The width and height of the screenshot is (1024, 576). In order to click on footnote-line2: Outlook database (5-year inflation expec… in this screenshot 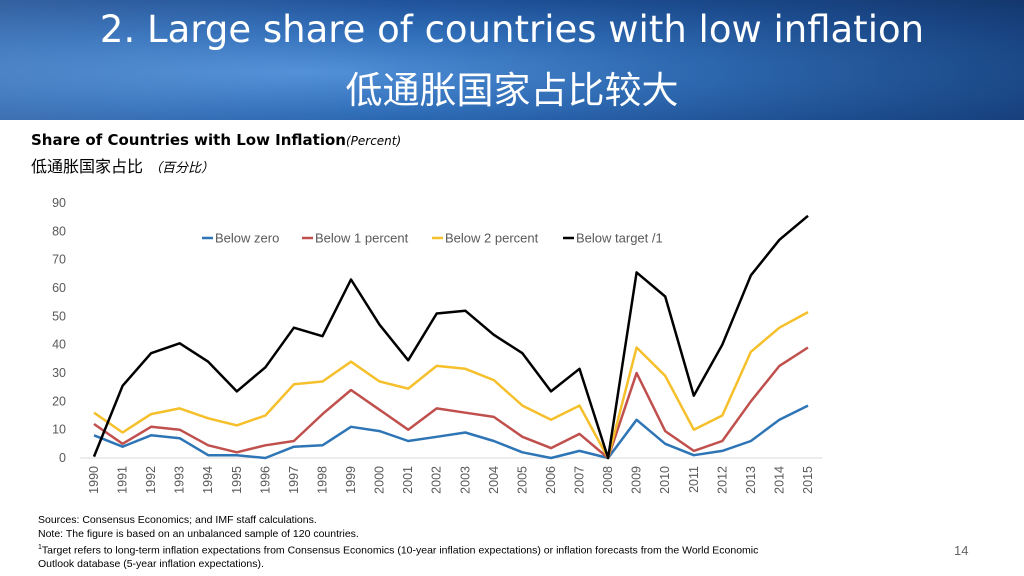, I will do `click(151, 564)`.